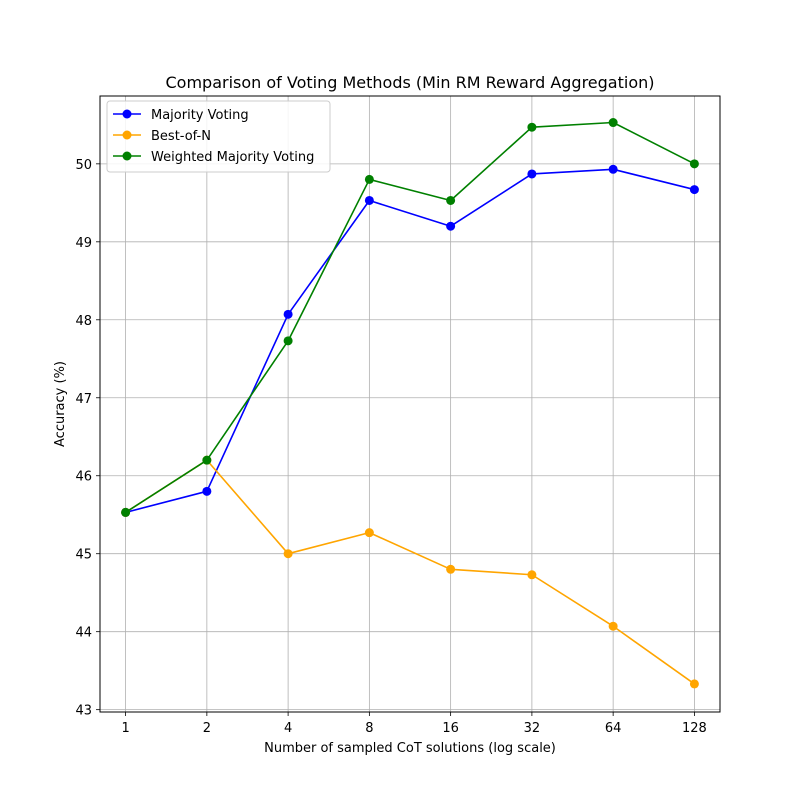 The height and width of the screenshot is (800, 800). I want to click on legend-label: Majority Voting, so click(200, 115).